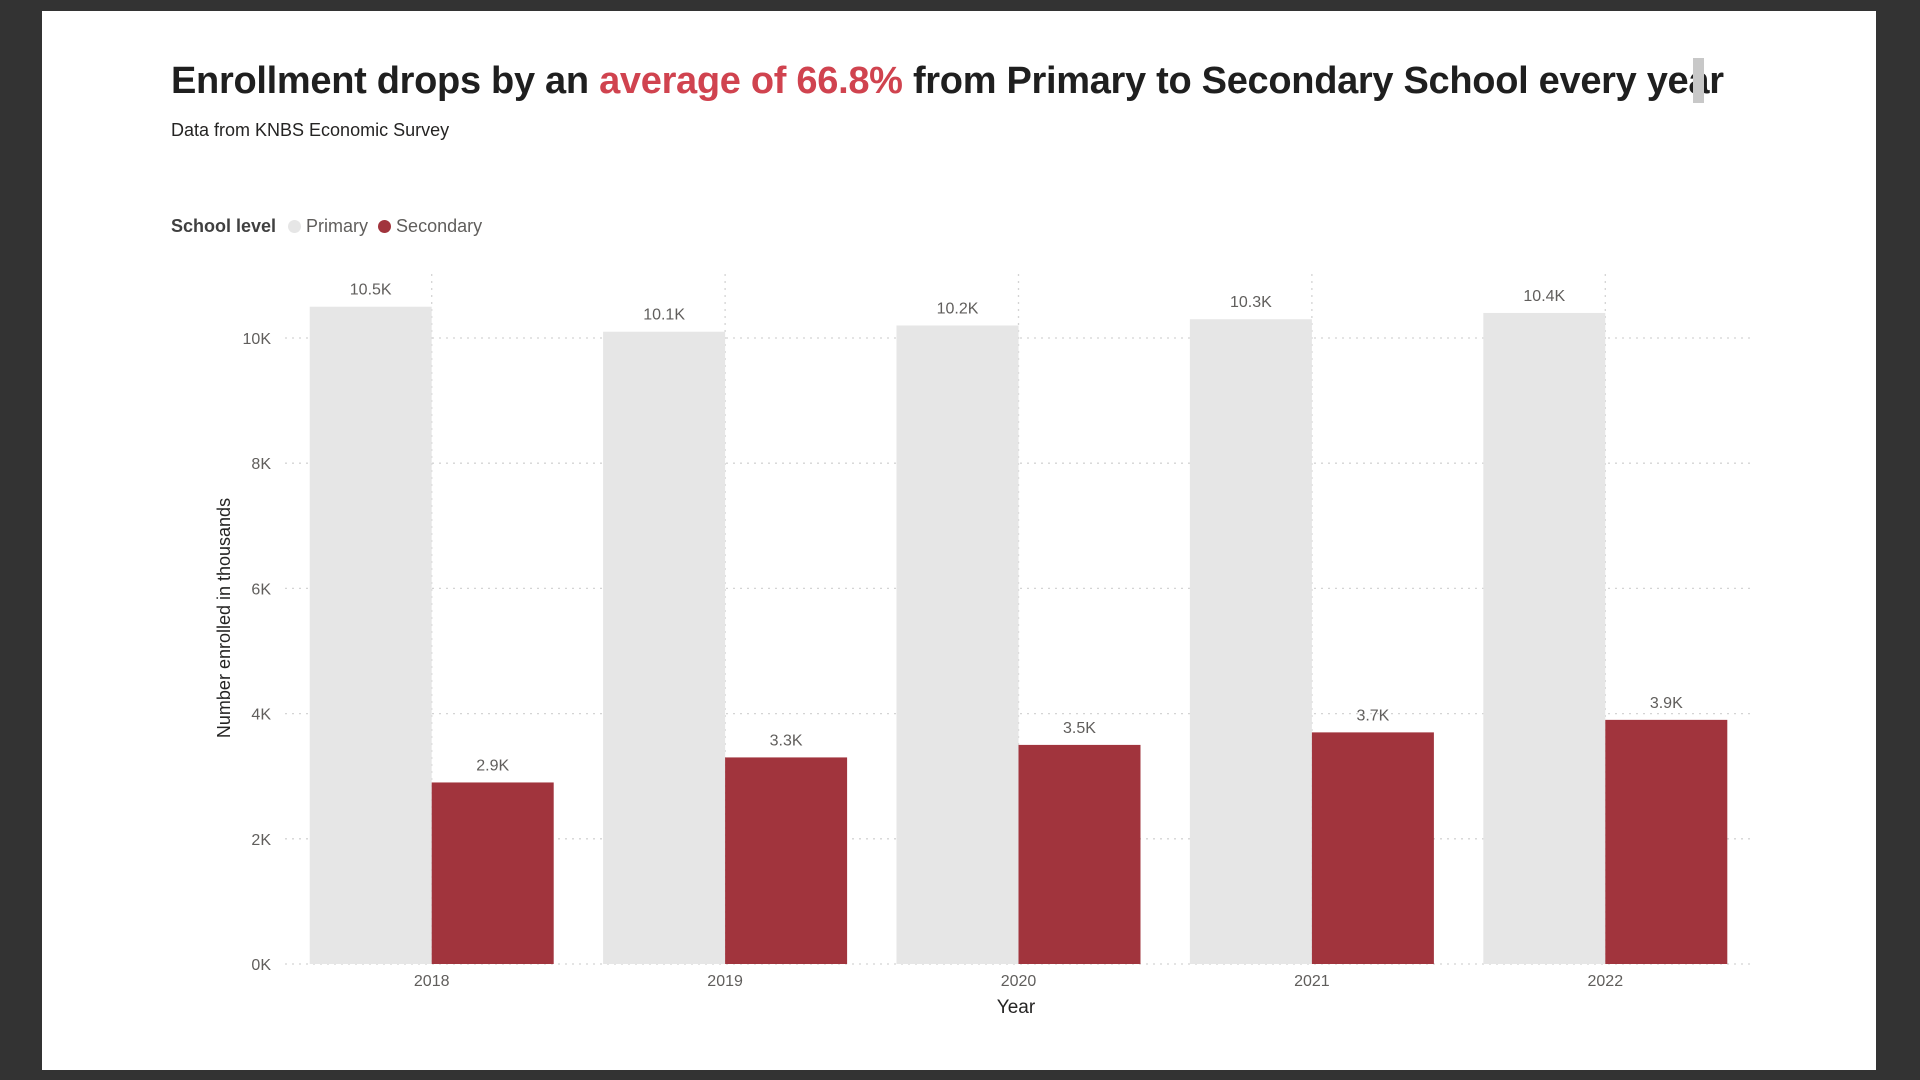 The width and height of the screenshot is (1920, 1080). I want to click on bar-primary-2020, so click(957, 645).